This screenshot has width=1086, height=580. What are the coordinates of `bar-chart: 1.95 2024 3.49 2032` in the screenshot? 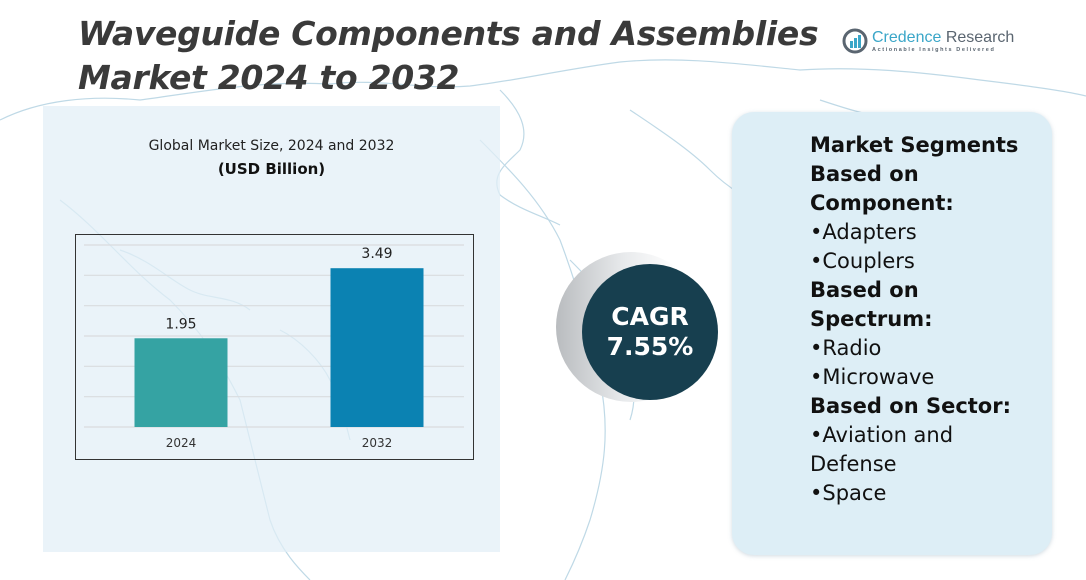 It's located at (274, 347).